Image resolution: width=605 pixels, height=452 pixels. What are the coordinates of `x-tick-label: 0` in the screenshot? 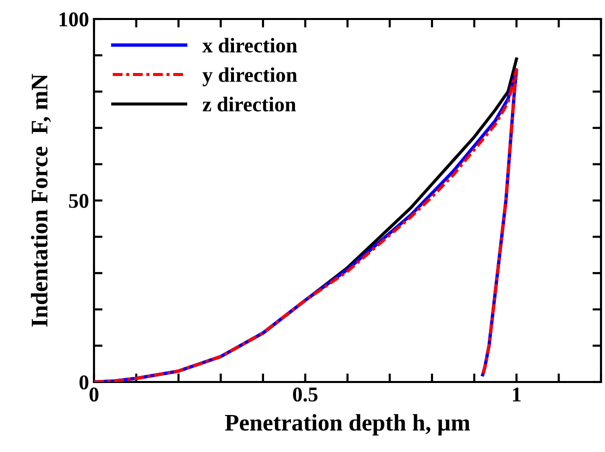 It's located at (94, 394).